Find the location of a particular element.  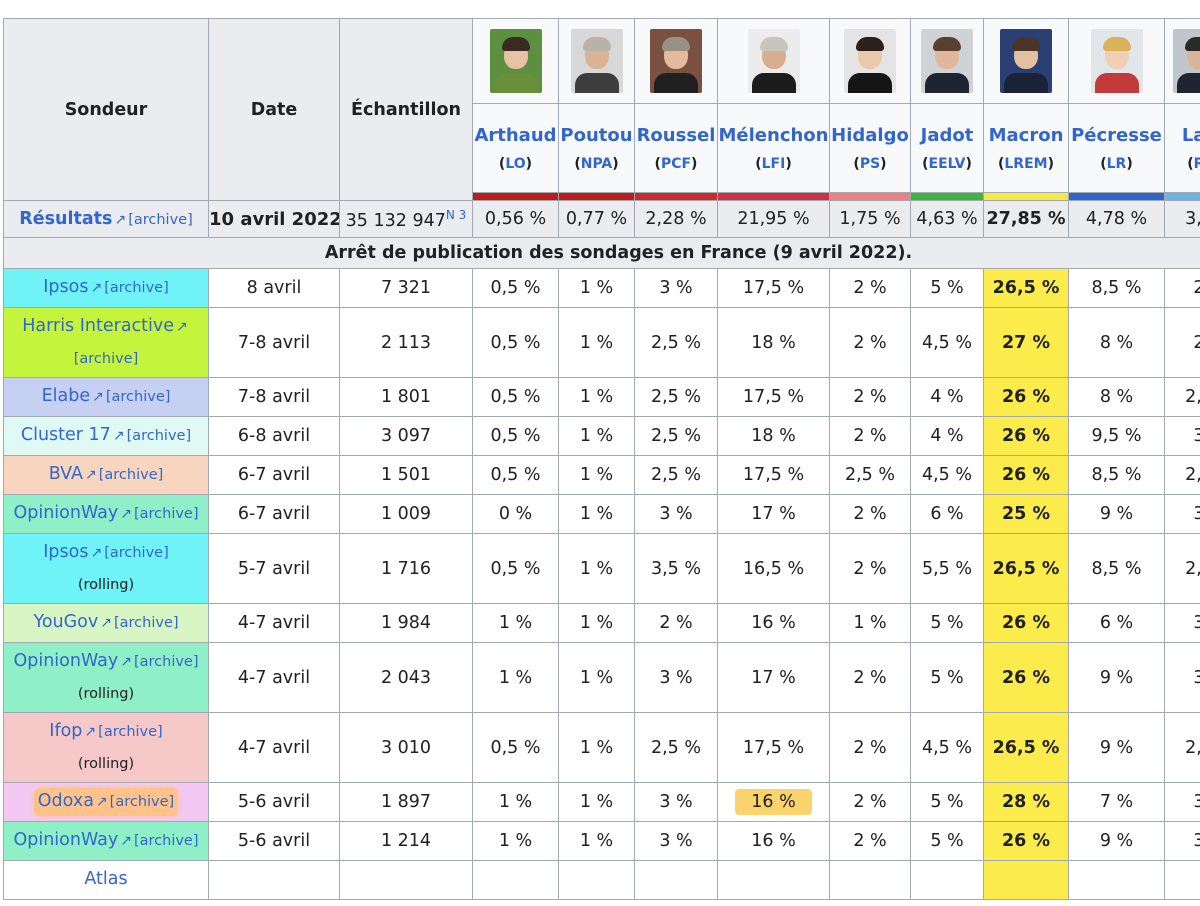

pollster-label-group: OpinionWay ↗ [archive] is located at coordinates (105, 513).